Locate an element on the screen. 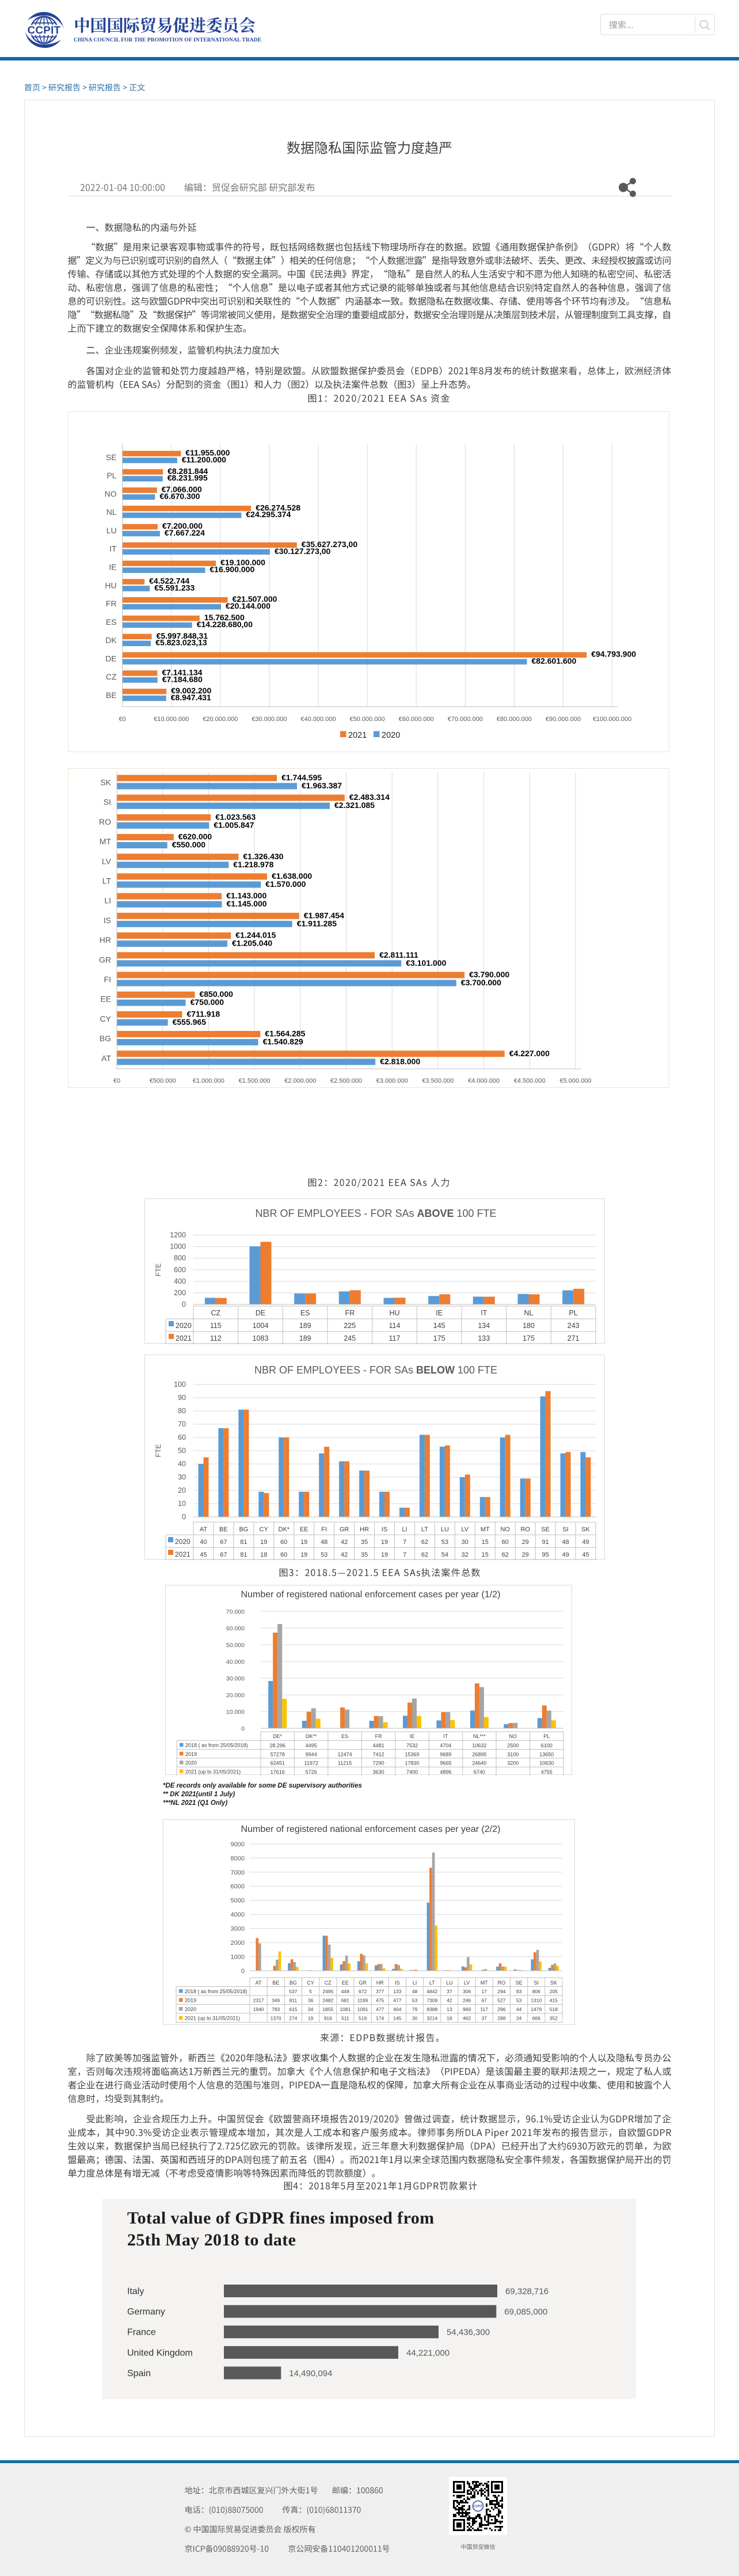 This screenshot has width=739, height=2576. svg-text: €14.228.680,00 is located at coordinates (225, 624).